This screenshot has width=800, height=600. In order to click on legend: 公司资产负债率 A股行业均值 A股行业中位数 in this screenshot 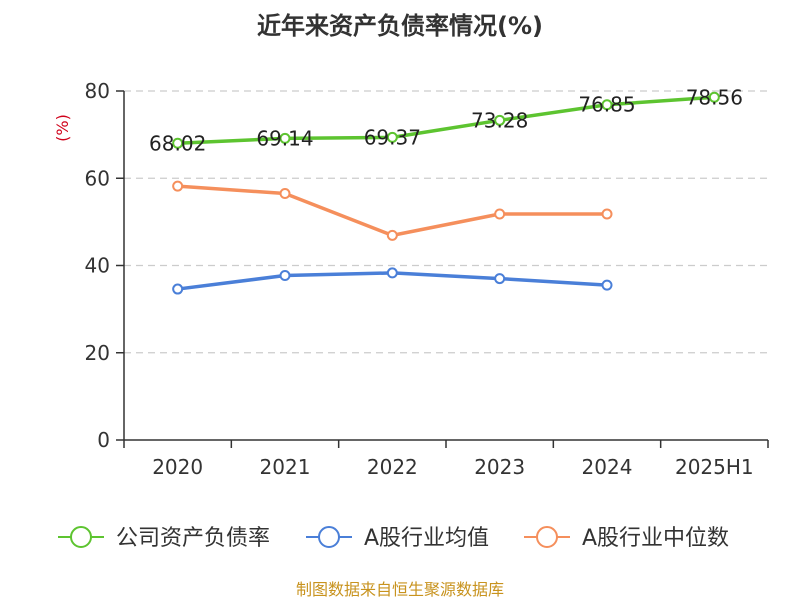, I will do `click(393, 538)`.